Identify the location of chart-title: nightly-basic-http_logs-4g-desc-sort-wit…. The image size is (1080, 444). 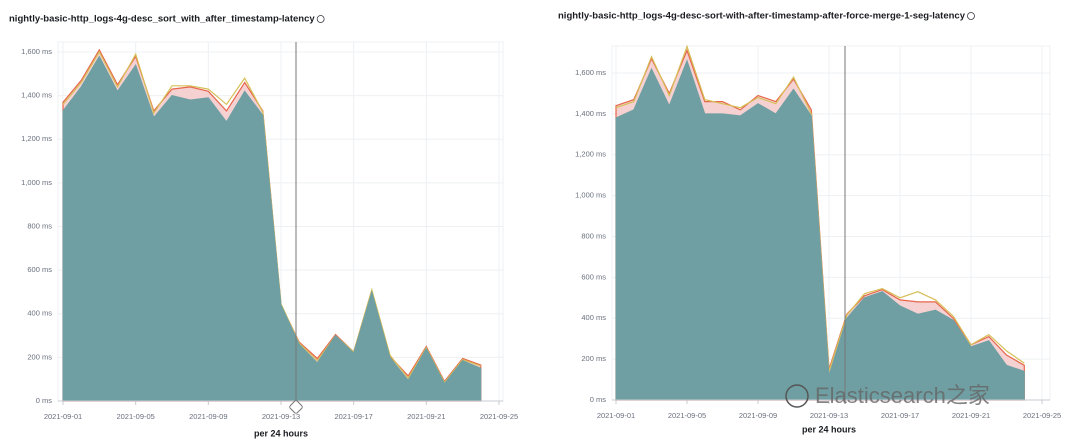
(762, 16).